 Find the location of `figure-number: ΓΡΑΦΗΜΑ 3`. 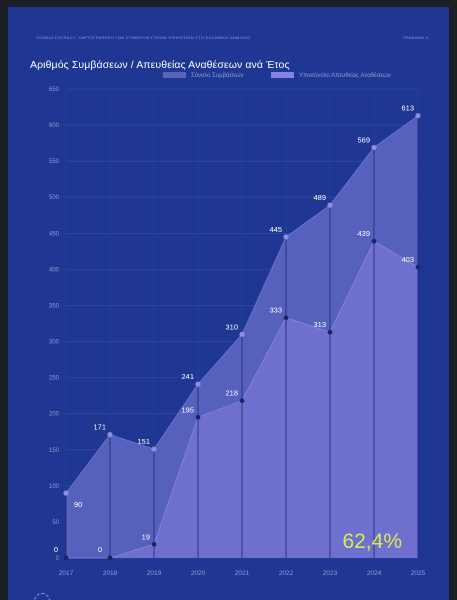

figure-number: ΓΡΑΦΗΜΑ 3 is located at coordinates (415, 37).